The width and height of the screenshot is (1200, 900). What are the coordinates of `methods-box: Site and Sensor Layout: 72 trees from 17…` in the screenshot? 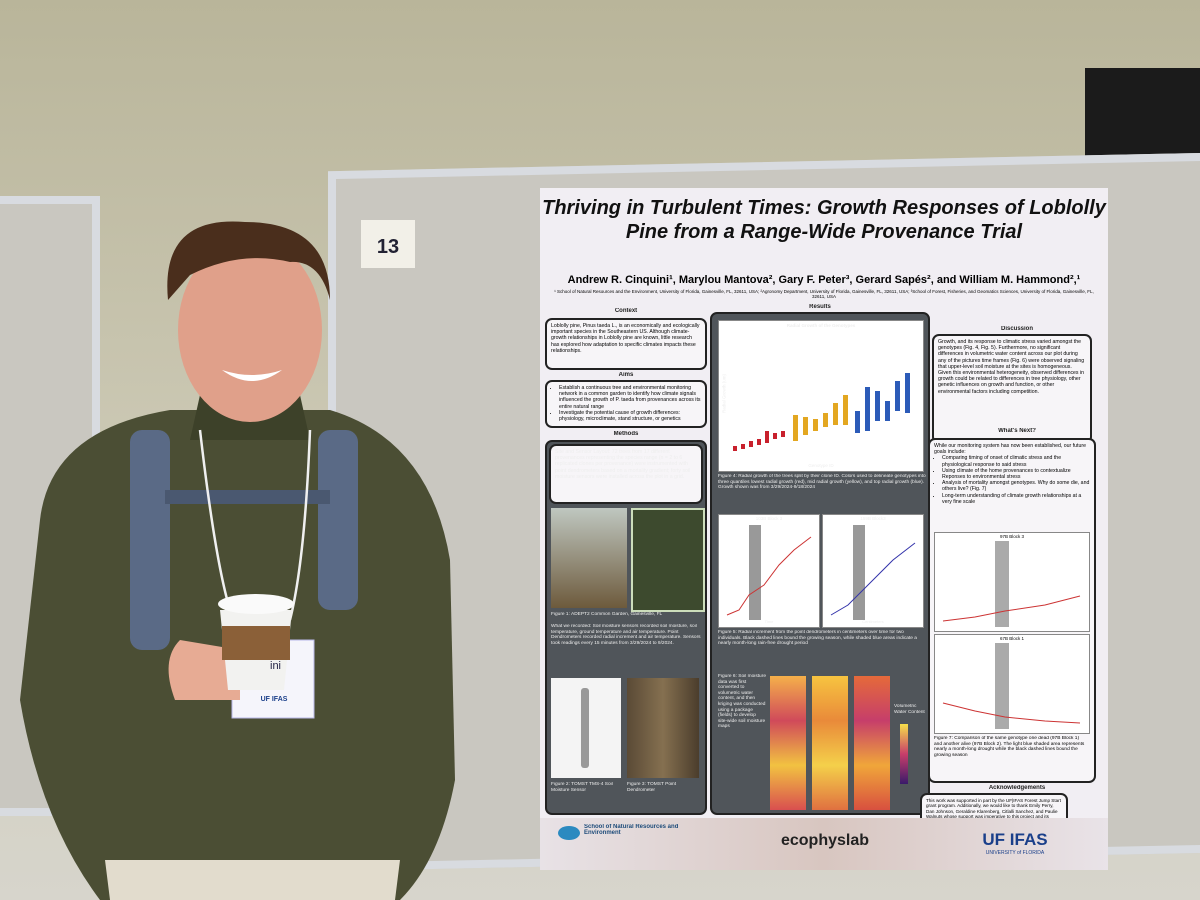 It's located at (626, 627).